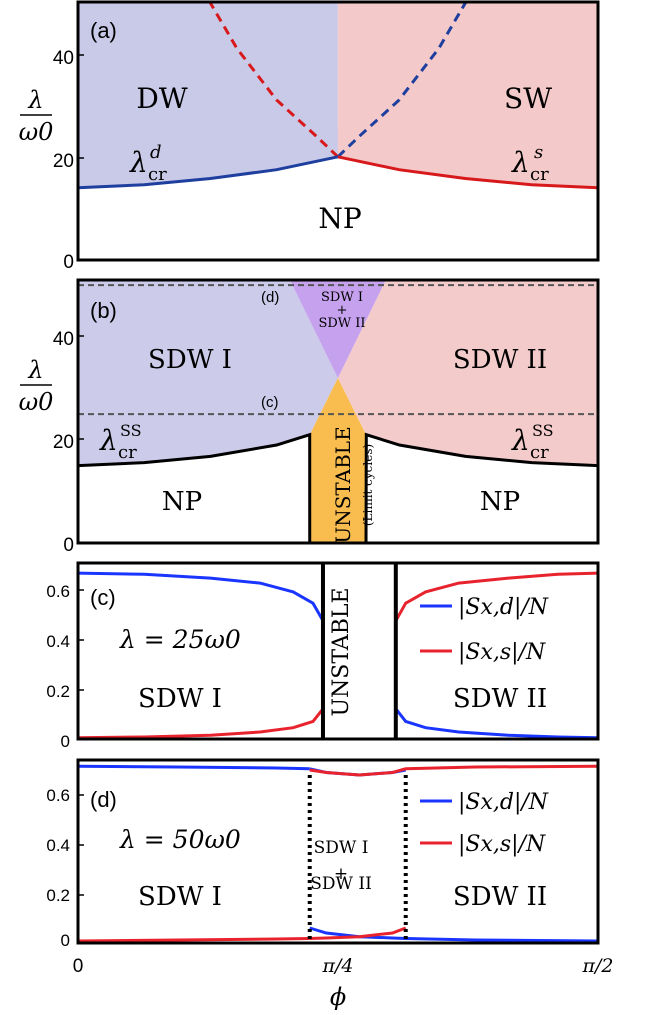 The height and width of the screenshot is (1015, 647). I want to click on dashed-line-label-d: (d), so click(270, 297).